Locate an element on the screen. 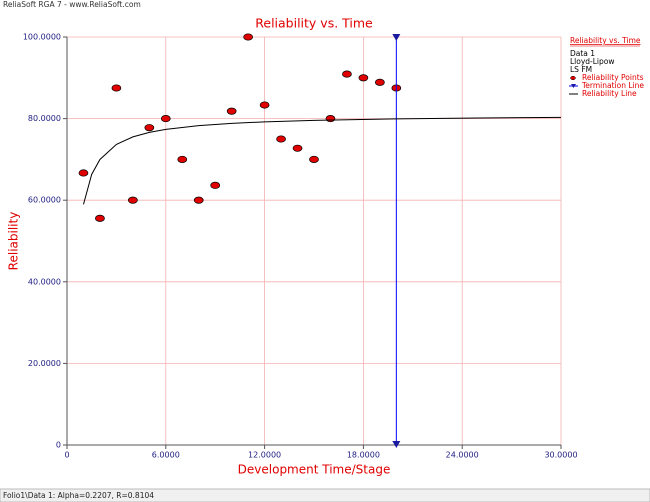 The image size is (650, 502). y-axis-label: Reliability is located at coordinates (14, 241).